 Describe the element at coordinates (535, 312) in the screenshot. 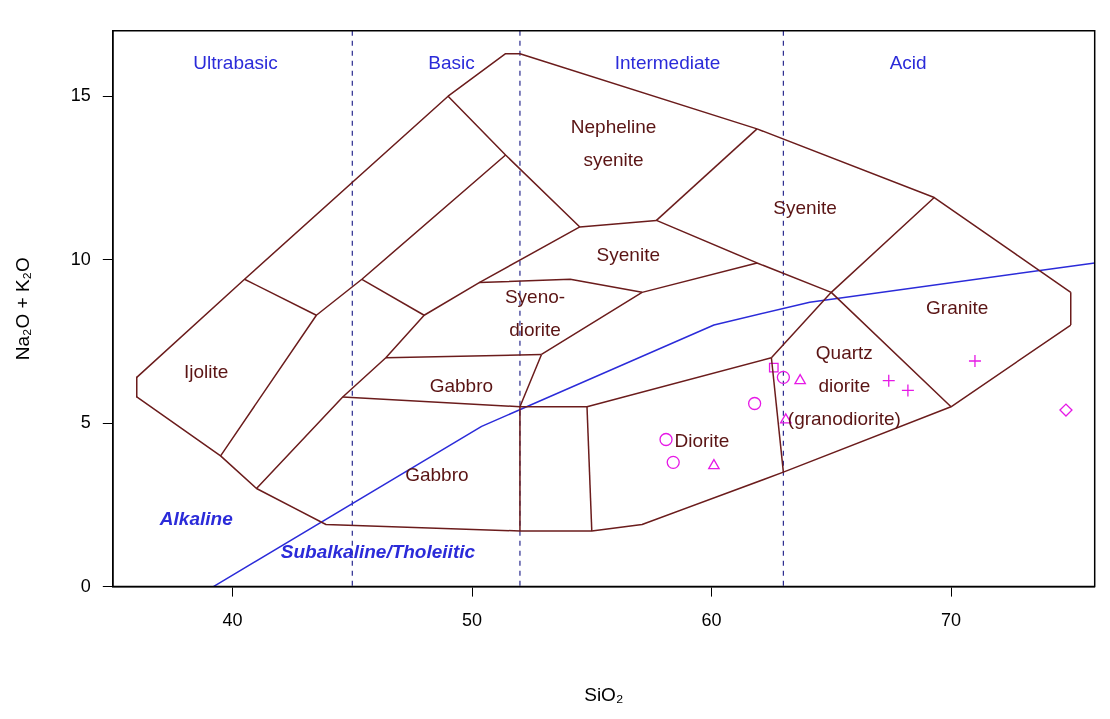

I see `annotation: Syeno- diorite` at that location.